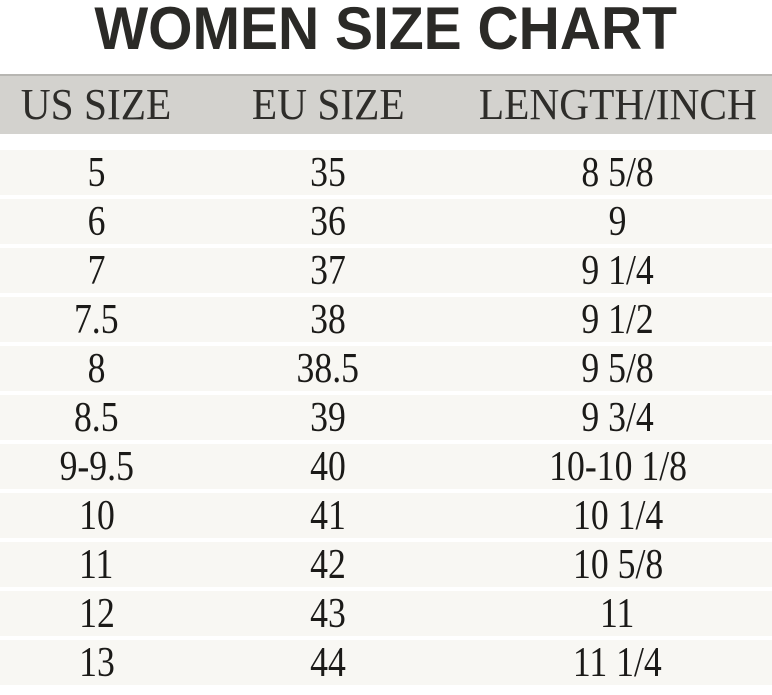 The height and width of the screenshot is (695, 772). I want to click on table-cell-value: 42, so click(328, 564).